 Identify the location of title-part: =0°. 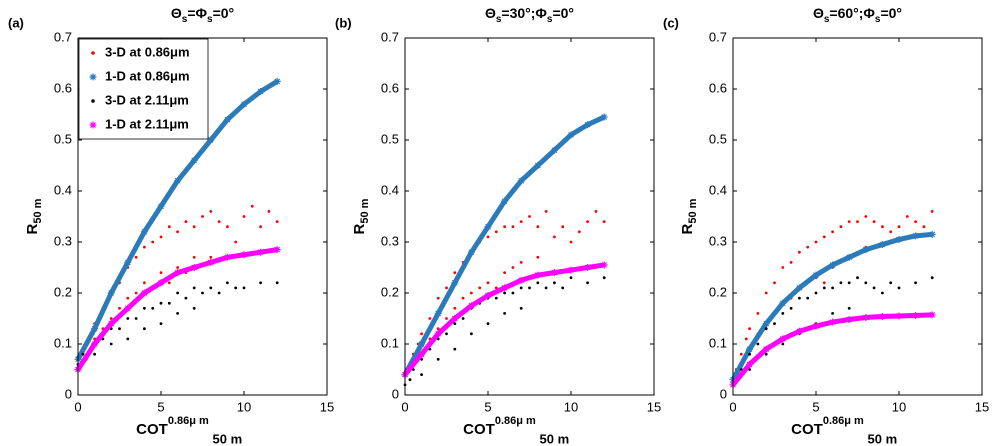
(891, 13).